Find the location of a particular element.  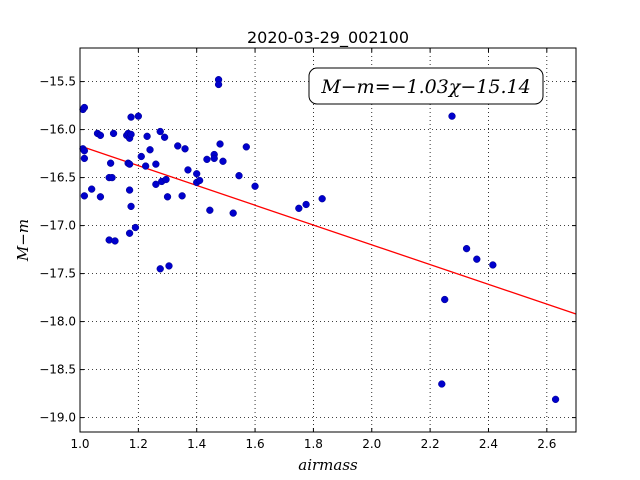

y-tick-label: −17.5 is located at coordinates (57, 274).